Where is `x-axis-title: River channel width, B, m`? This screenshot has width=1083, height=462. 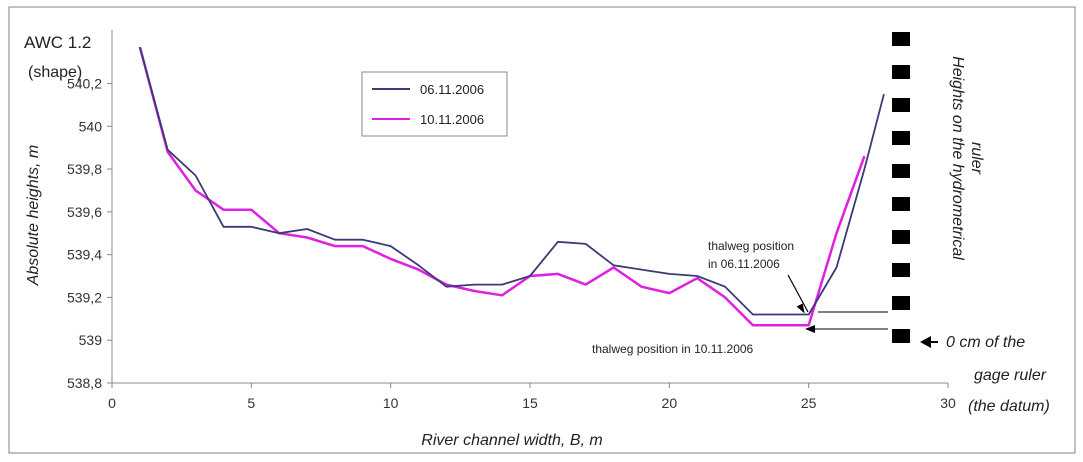 x-axis-title: River channel width, B, m is located at coordinates (511, 440).